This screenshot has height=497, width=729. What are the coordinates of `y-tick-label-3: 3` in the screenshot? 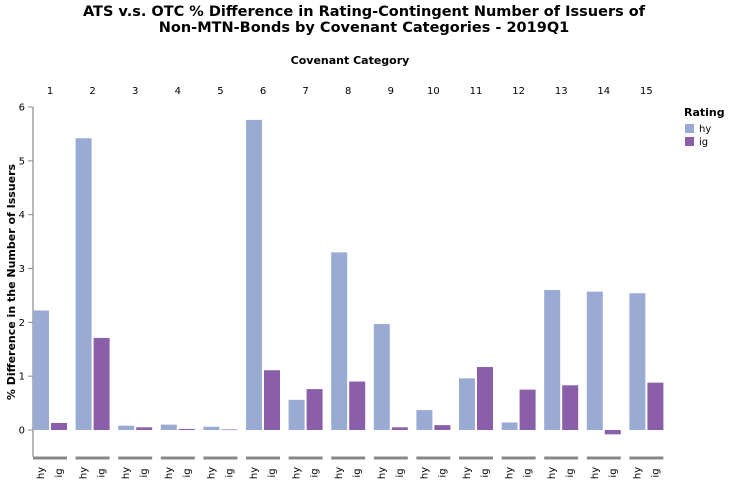 It's located at (22, 269).